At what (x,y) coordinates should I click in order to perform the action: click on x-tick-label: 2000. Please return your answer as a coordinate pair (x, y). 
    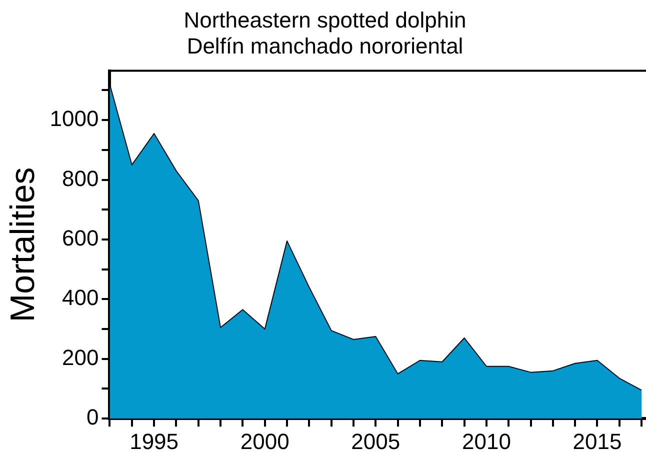
    Looking at the image, I should click on (265, 441).